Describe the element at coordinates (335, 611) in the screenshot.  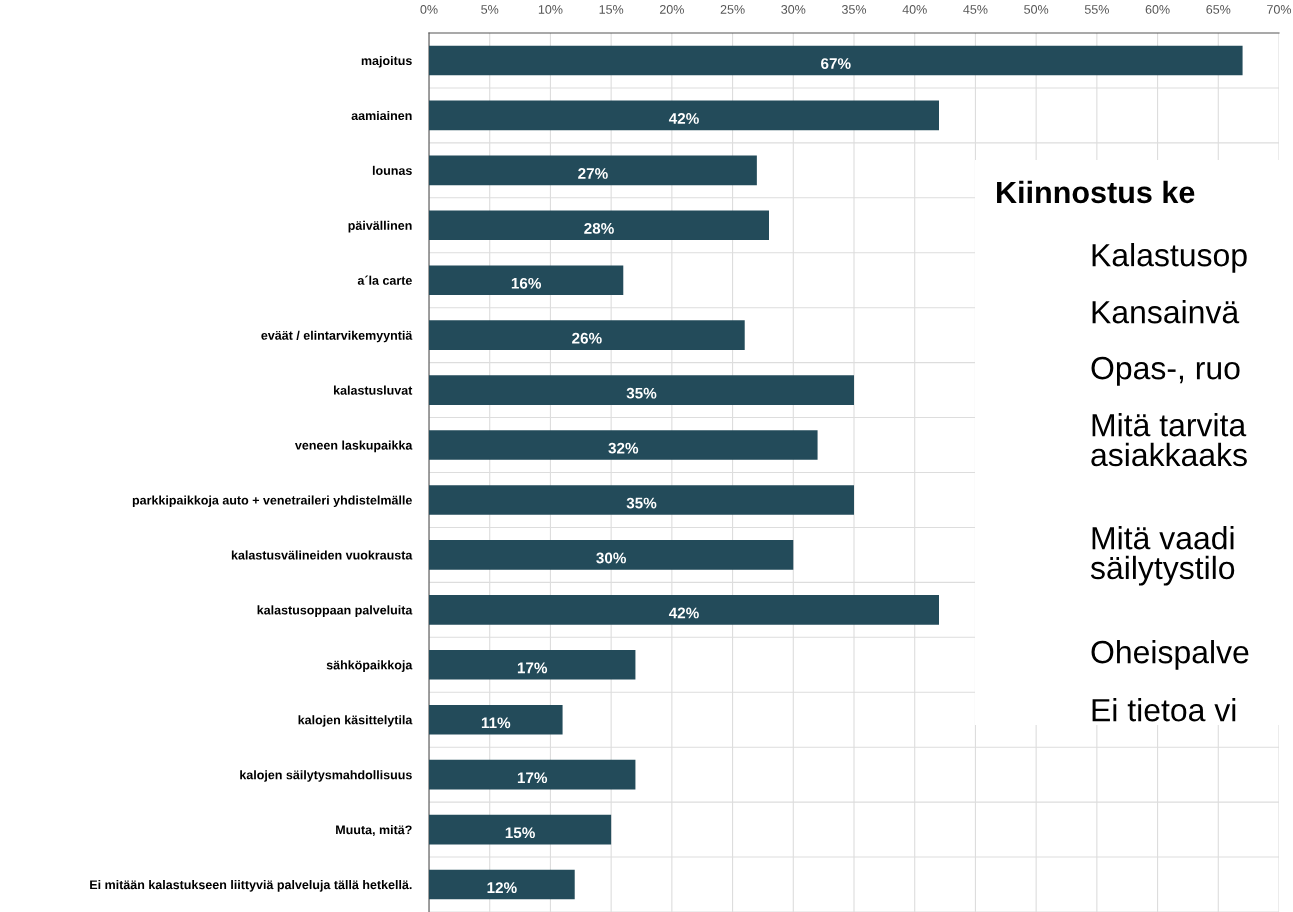
I see `y-tick-label: kalastusoppaan palveluita` at that location.